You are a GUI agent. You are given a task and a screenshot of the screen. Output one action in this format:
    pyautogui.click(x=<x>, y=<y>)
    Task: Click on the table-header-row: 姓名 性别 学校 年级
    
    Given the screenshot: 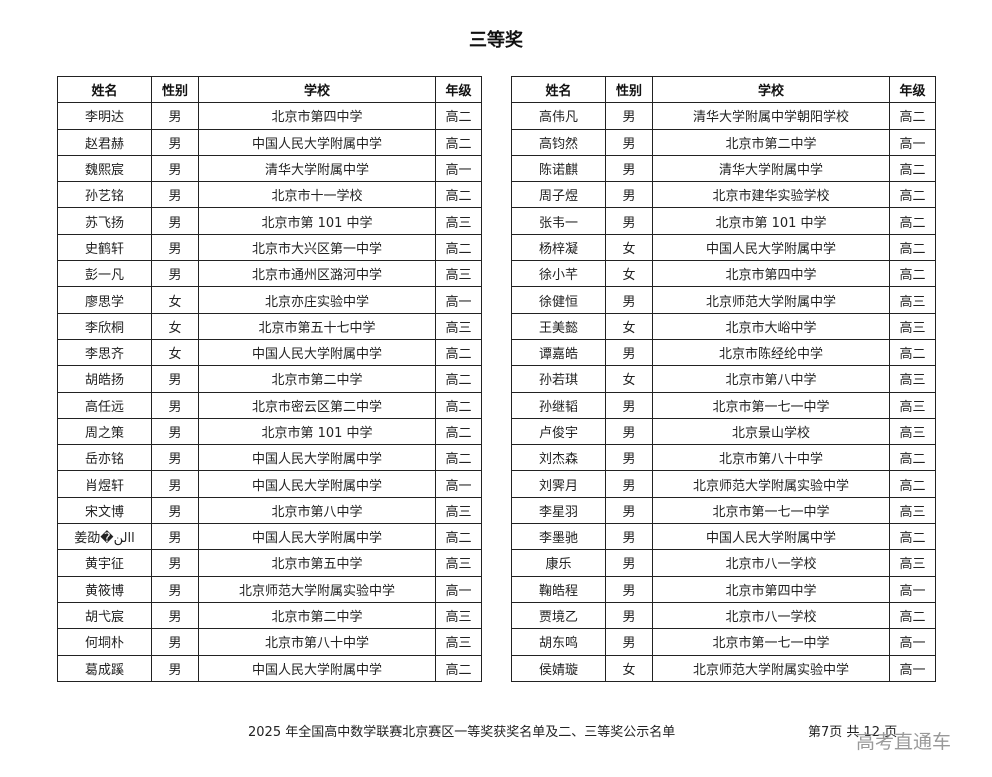 What is the action you would take?
    pyautogui.click(x=269, y=89)
    